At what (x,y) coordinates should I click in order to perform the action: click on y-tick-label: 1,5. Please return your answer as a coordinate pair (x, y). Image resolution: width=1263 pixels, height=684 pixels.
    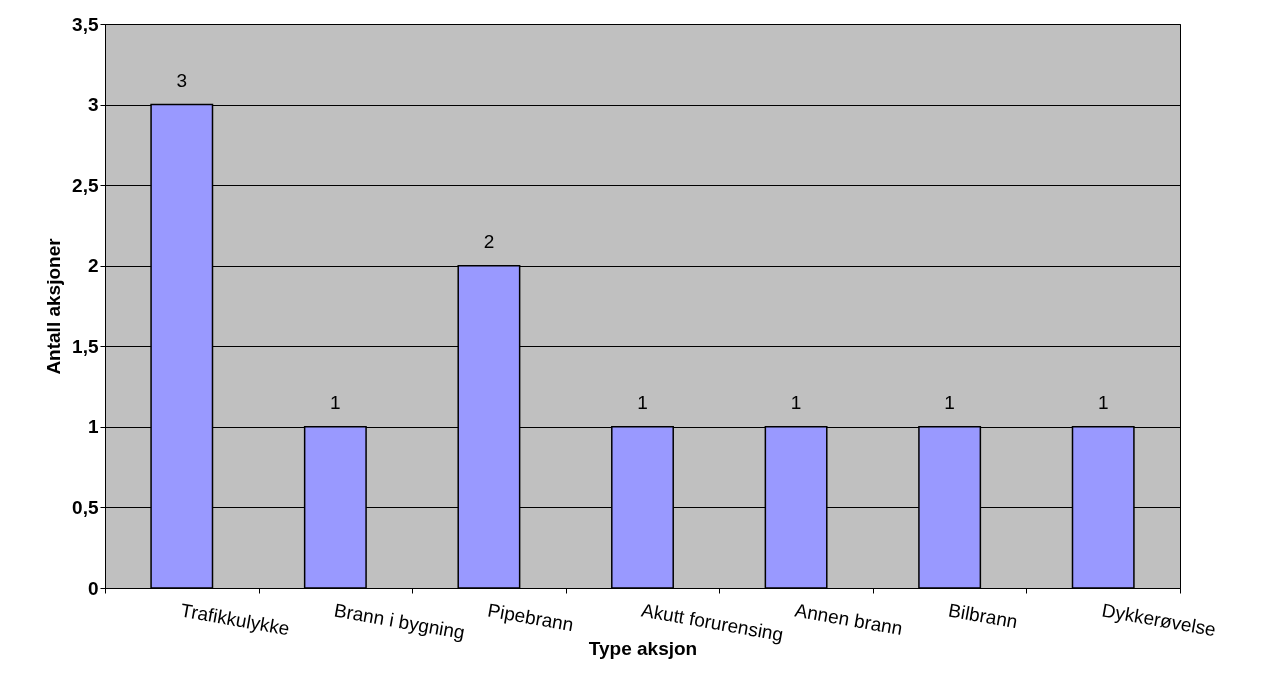
    Looking at the image, I should click on (85, 346).